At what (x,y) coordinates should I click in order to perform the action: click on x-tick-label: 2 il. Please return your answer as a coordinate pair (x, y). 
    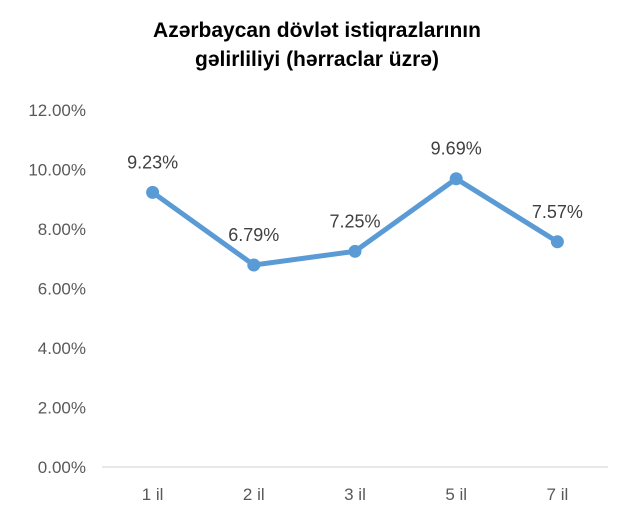
    Looking at the image, I should click on (254, 494).